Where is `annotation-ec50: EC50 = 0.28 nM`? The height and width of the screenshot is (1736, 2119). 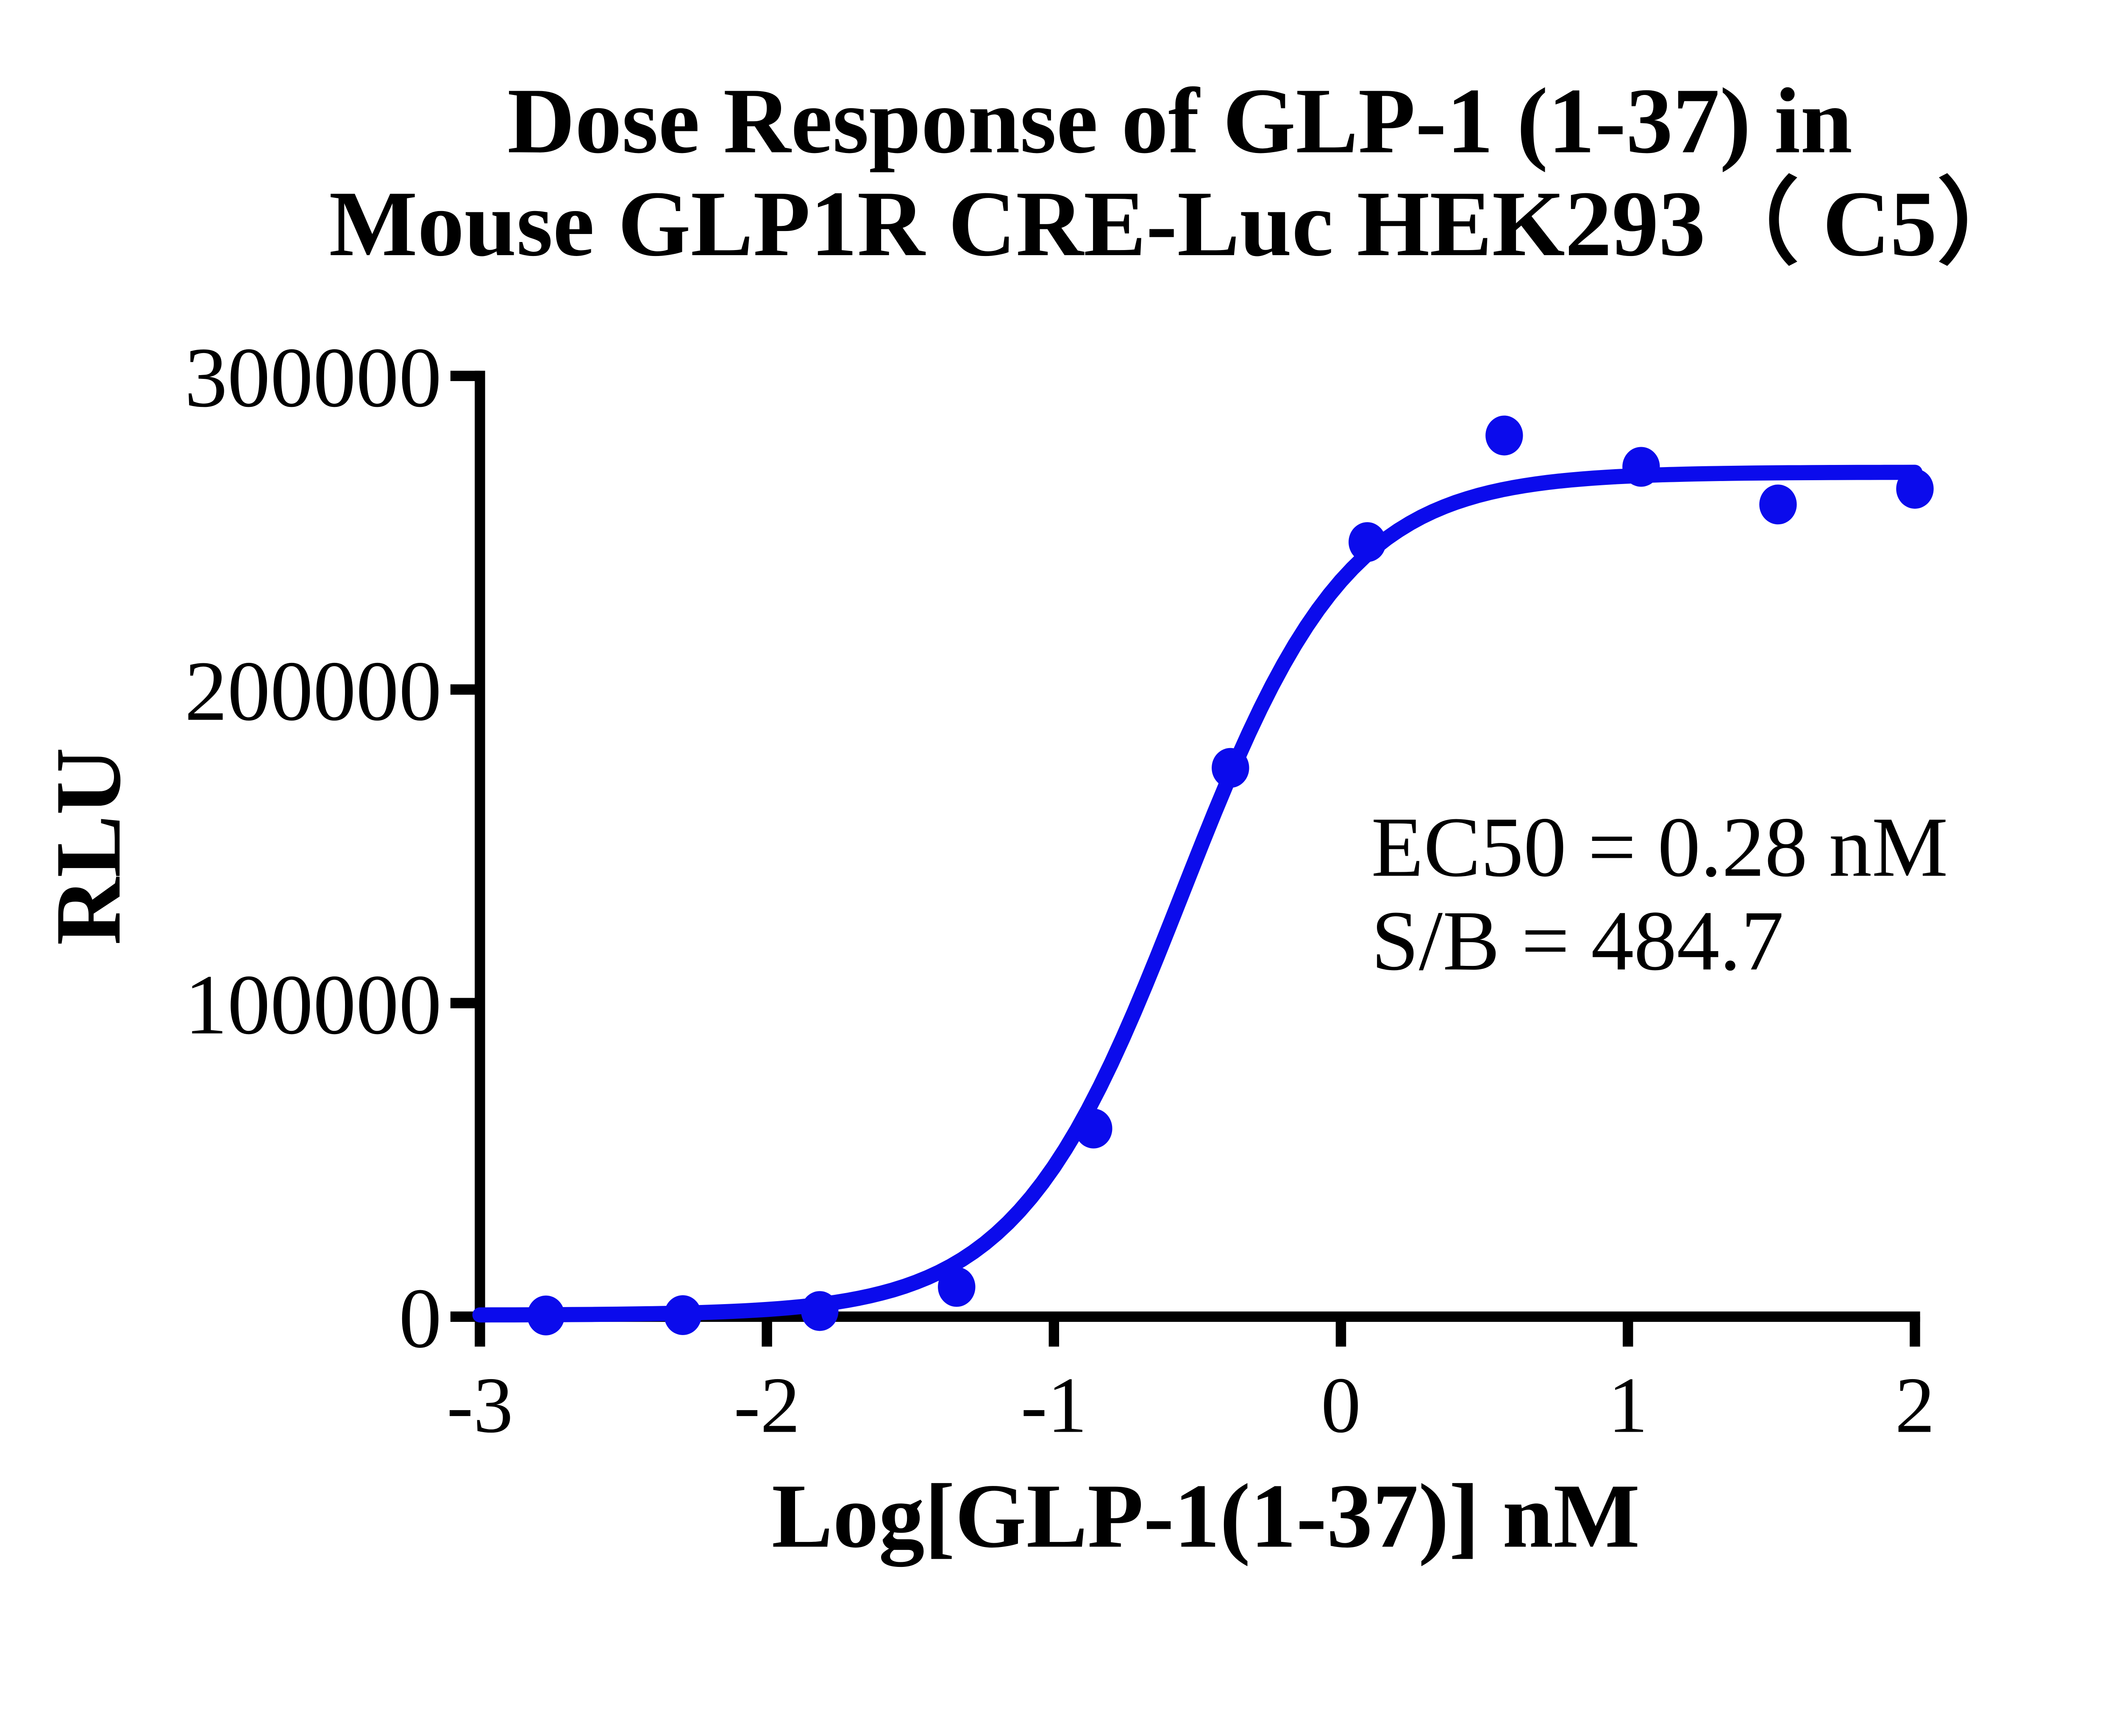 annotation-ec50: EC50 = 0.28 nM is located at coordinates (1660, 846).